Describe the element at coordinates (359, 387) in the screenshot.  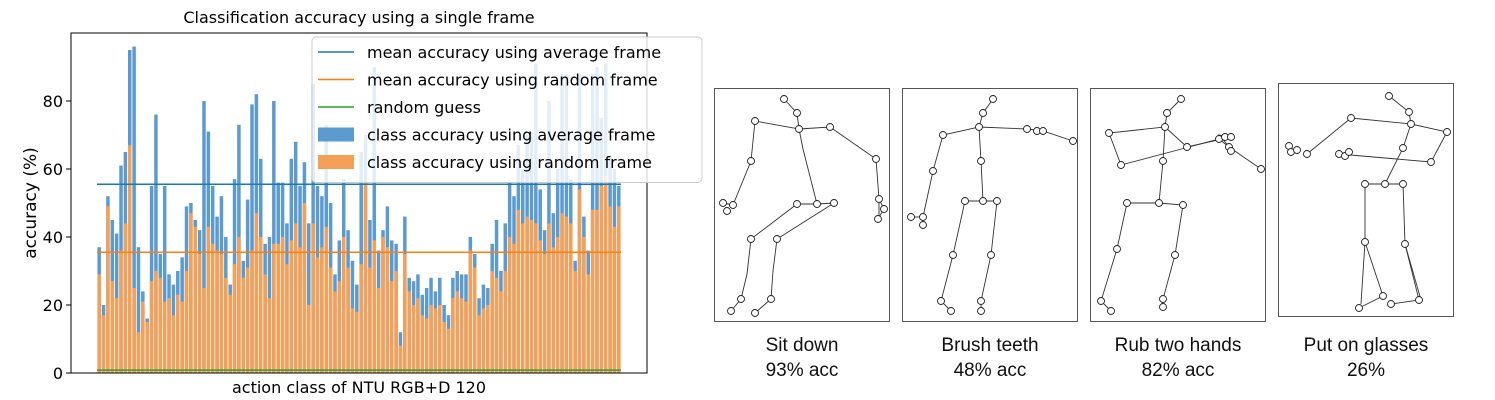
I see `x-axis-label: action class of NTU RGB+D 120` at that location.